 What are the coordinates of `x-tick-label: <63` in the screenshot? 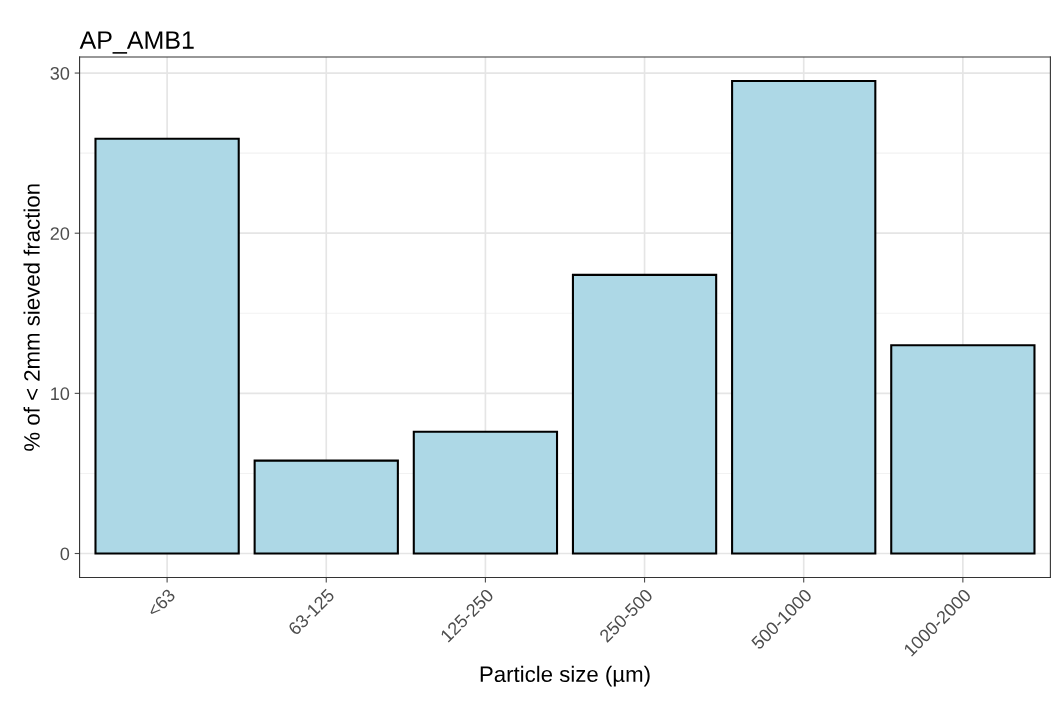 It's located at (161, 603).